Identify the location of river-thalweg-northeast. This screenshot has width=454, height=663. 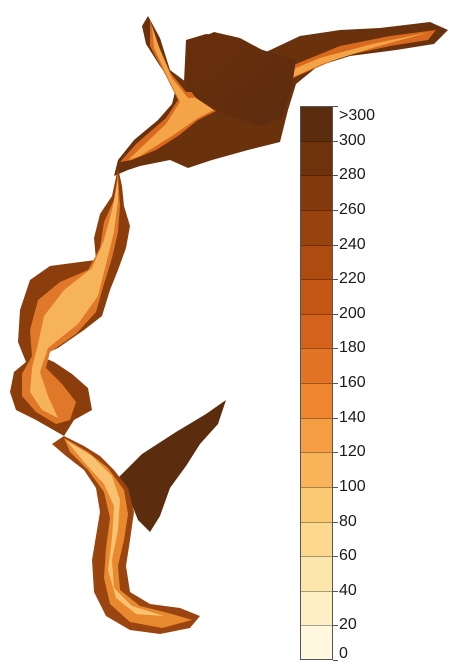
(279, 93).